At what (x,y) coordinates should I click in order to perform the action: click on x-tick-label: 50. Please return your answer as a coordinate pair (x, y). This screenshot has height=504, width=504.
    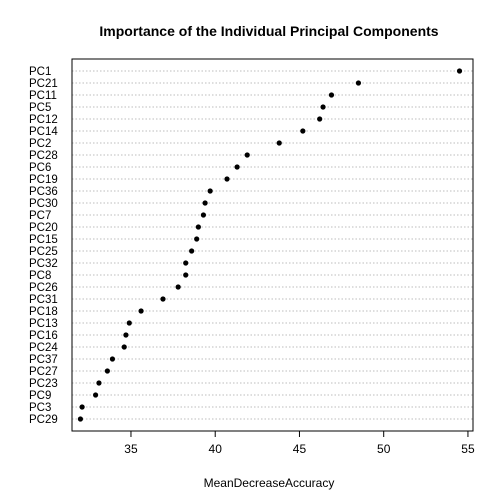
    Looking at the image, I should click on (384, 449).